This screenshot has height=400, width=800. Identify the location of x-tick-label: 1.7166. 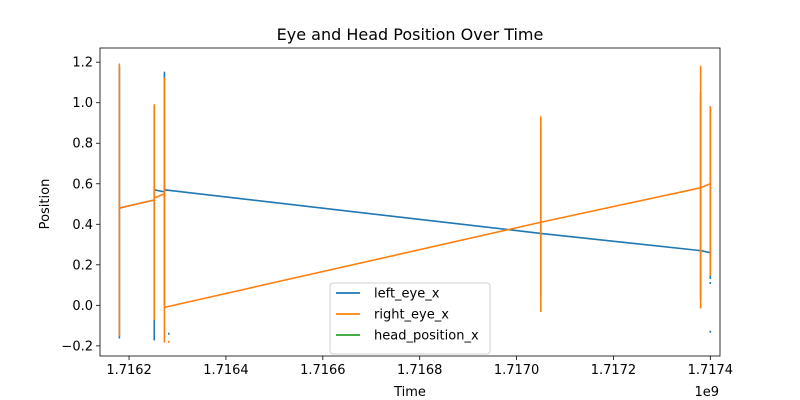
(323, 370).